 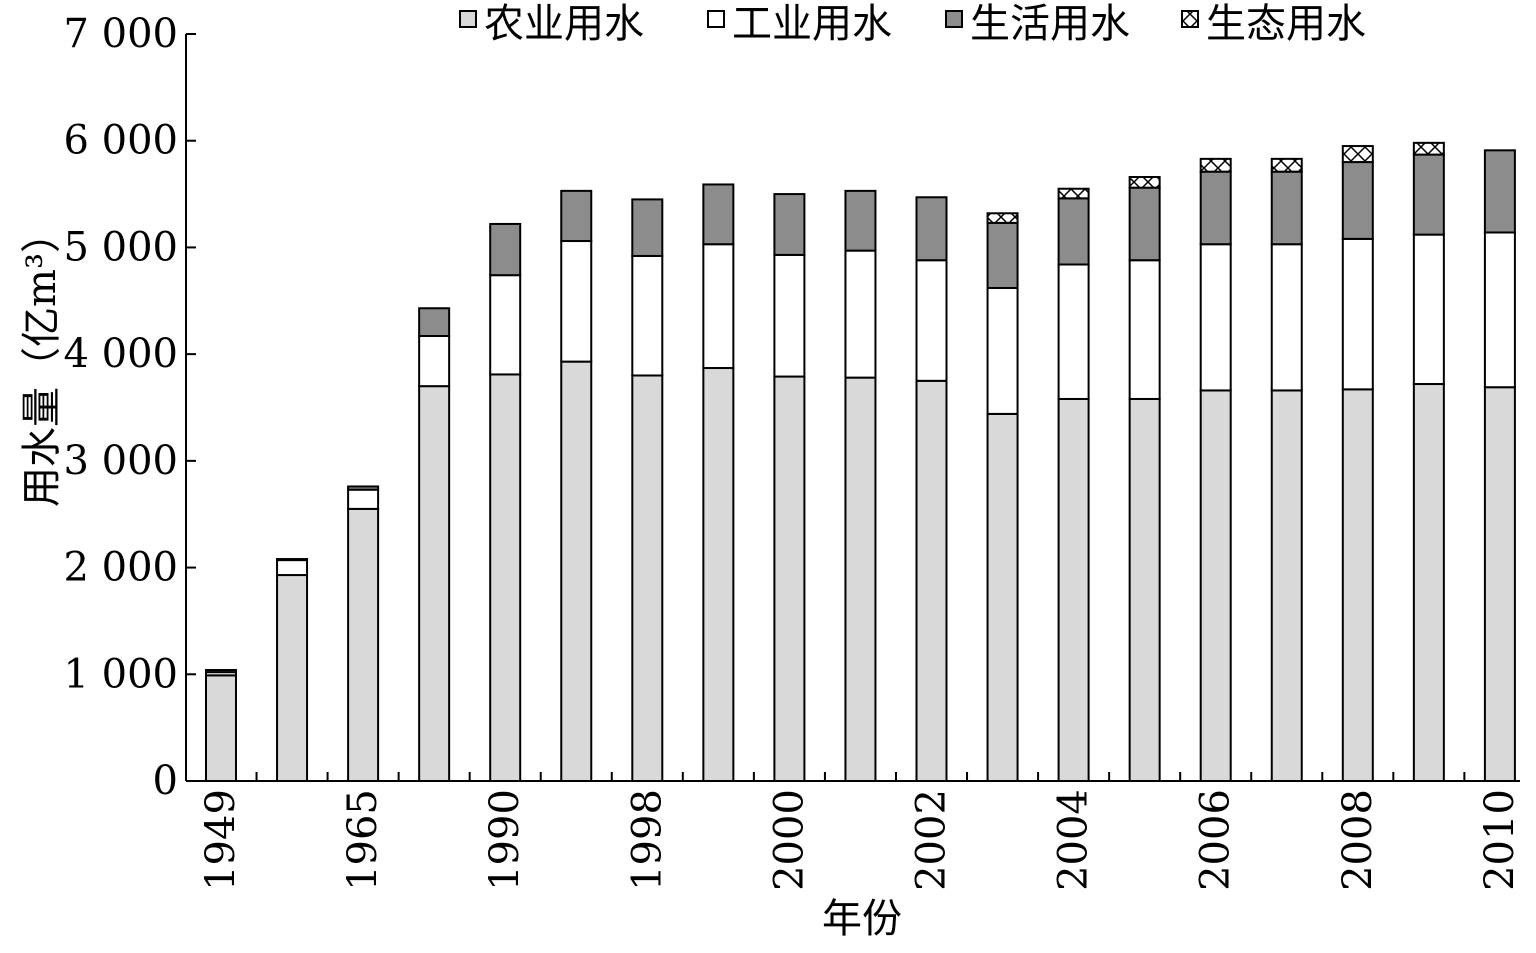 I want to click on x-tick-label: 2002, so click(x=932, y=840).